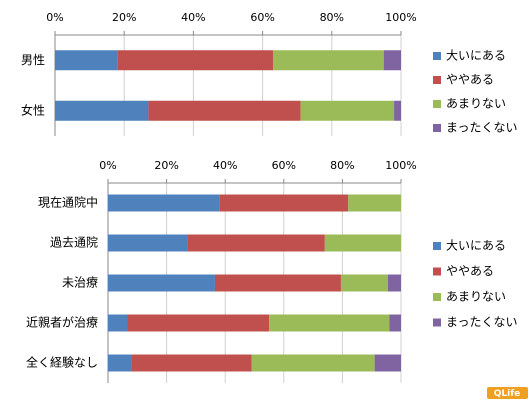  I want to click on logo-badge, so click(507, 393).